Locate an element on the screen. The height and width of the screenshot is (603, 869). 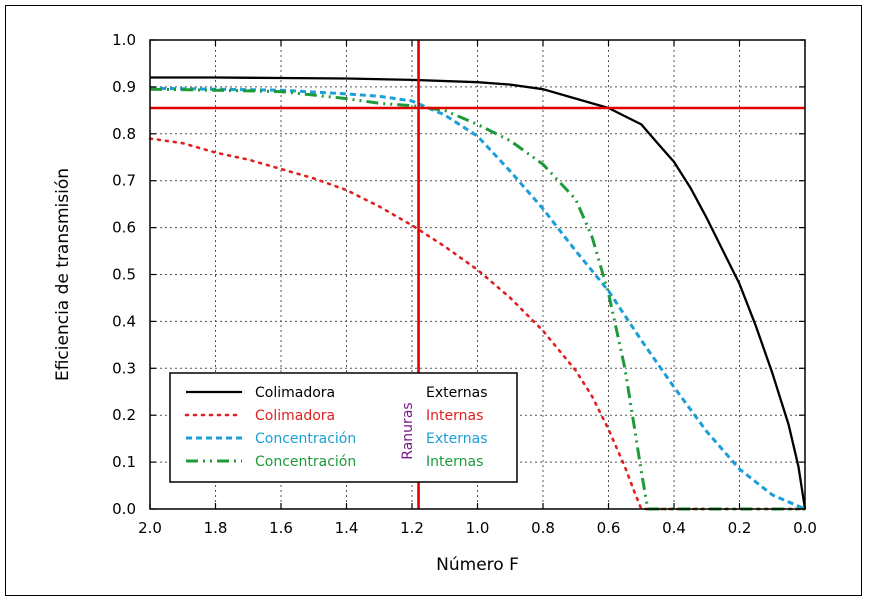
x-tick-label: 0.0 is located at coordinates (805, 528).